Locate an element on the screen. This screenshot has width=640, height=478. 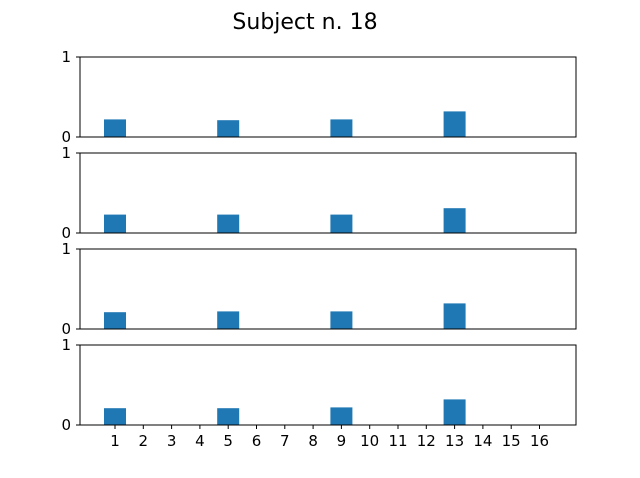
x-tick-label-3: 3 is located at coordinates (172, 441).